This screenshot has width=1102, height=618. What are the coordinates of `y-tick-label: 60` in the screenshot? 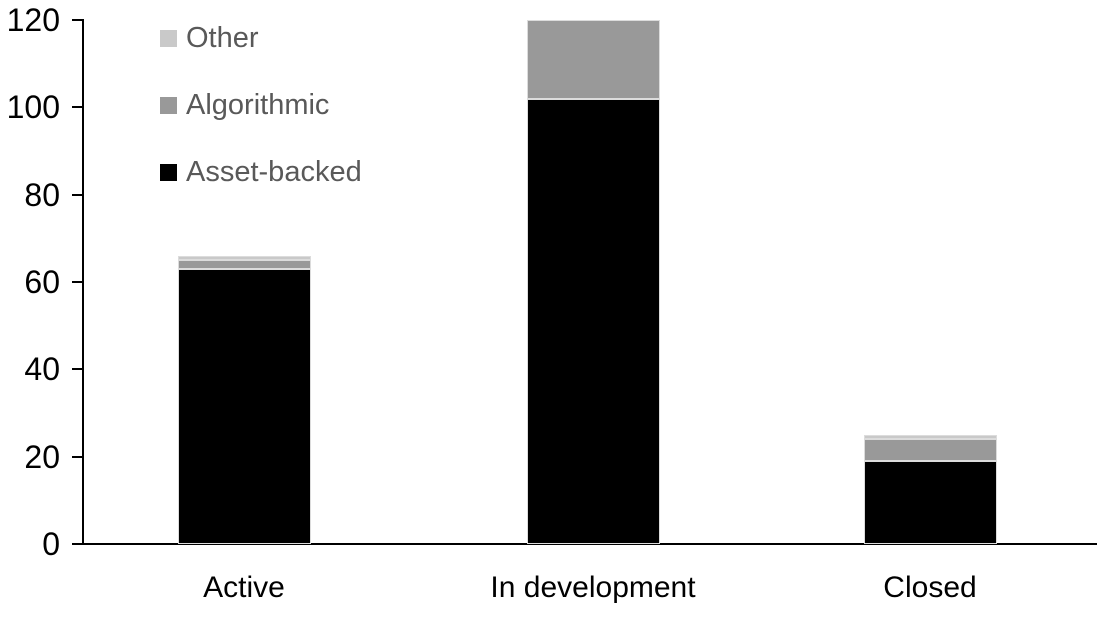 It's located at (42, 282).